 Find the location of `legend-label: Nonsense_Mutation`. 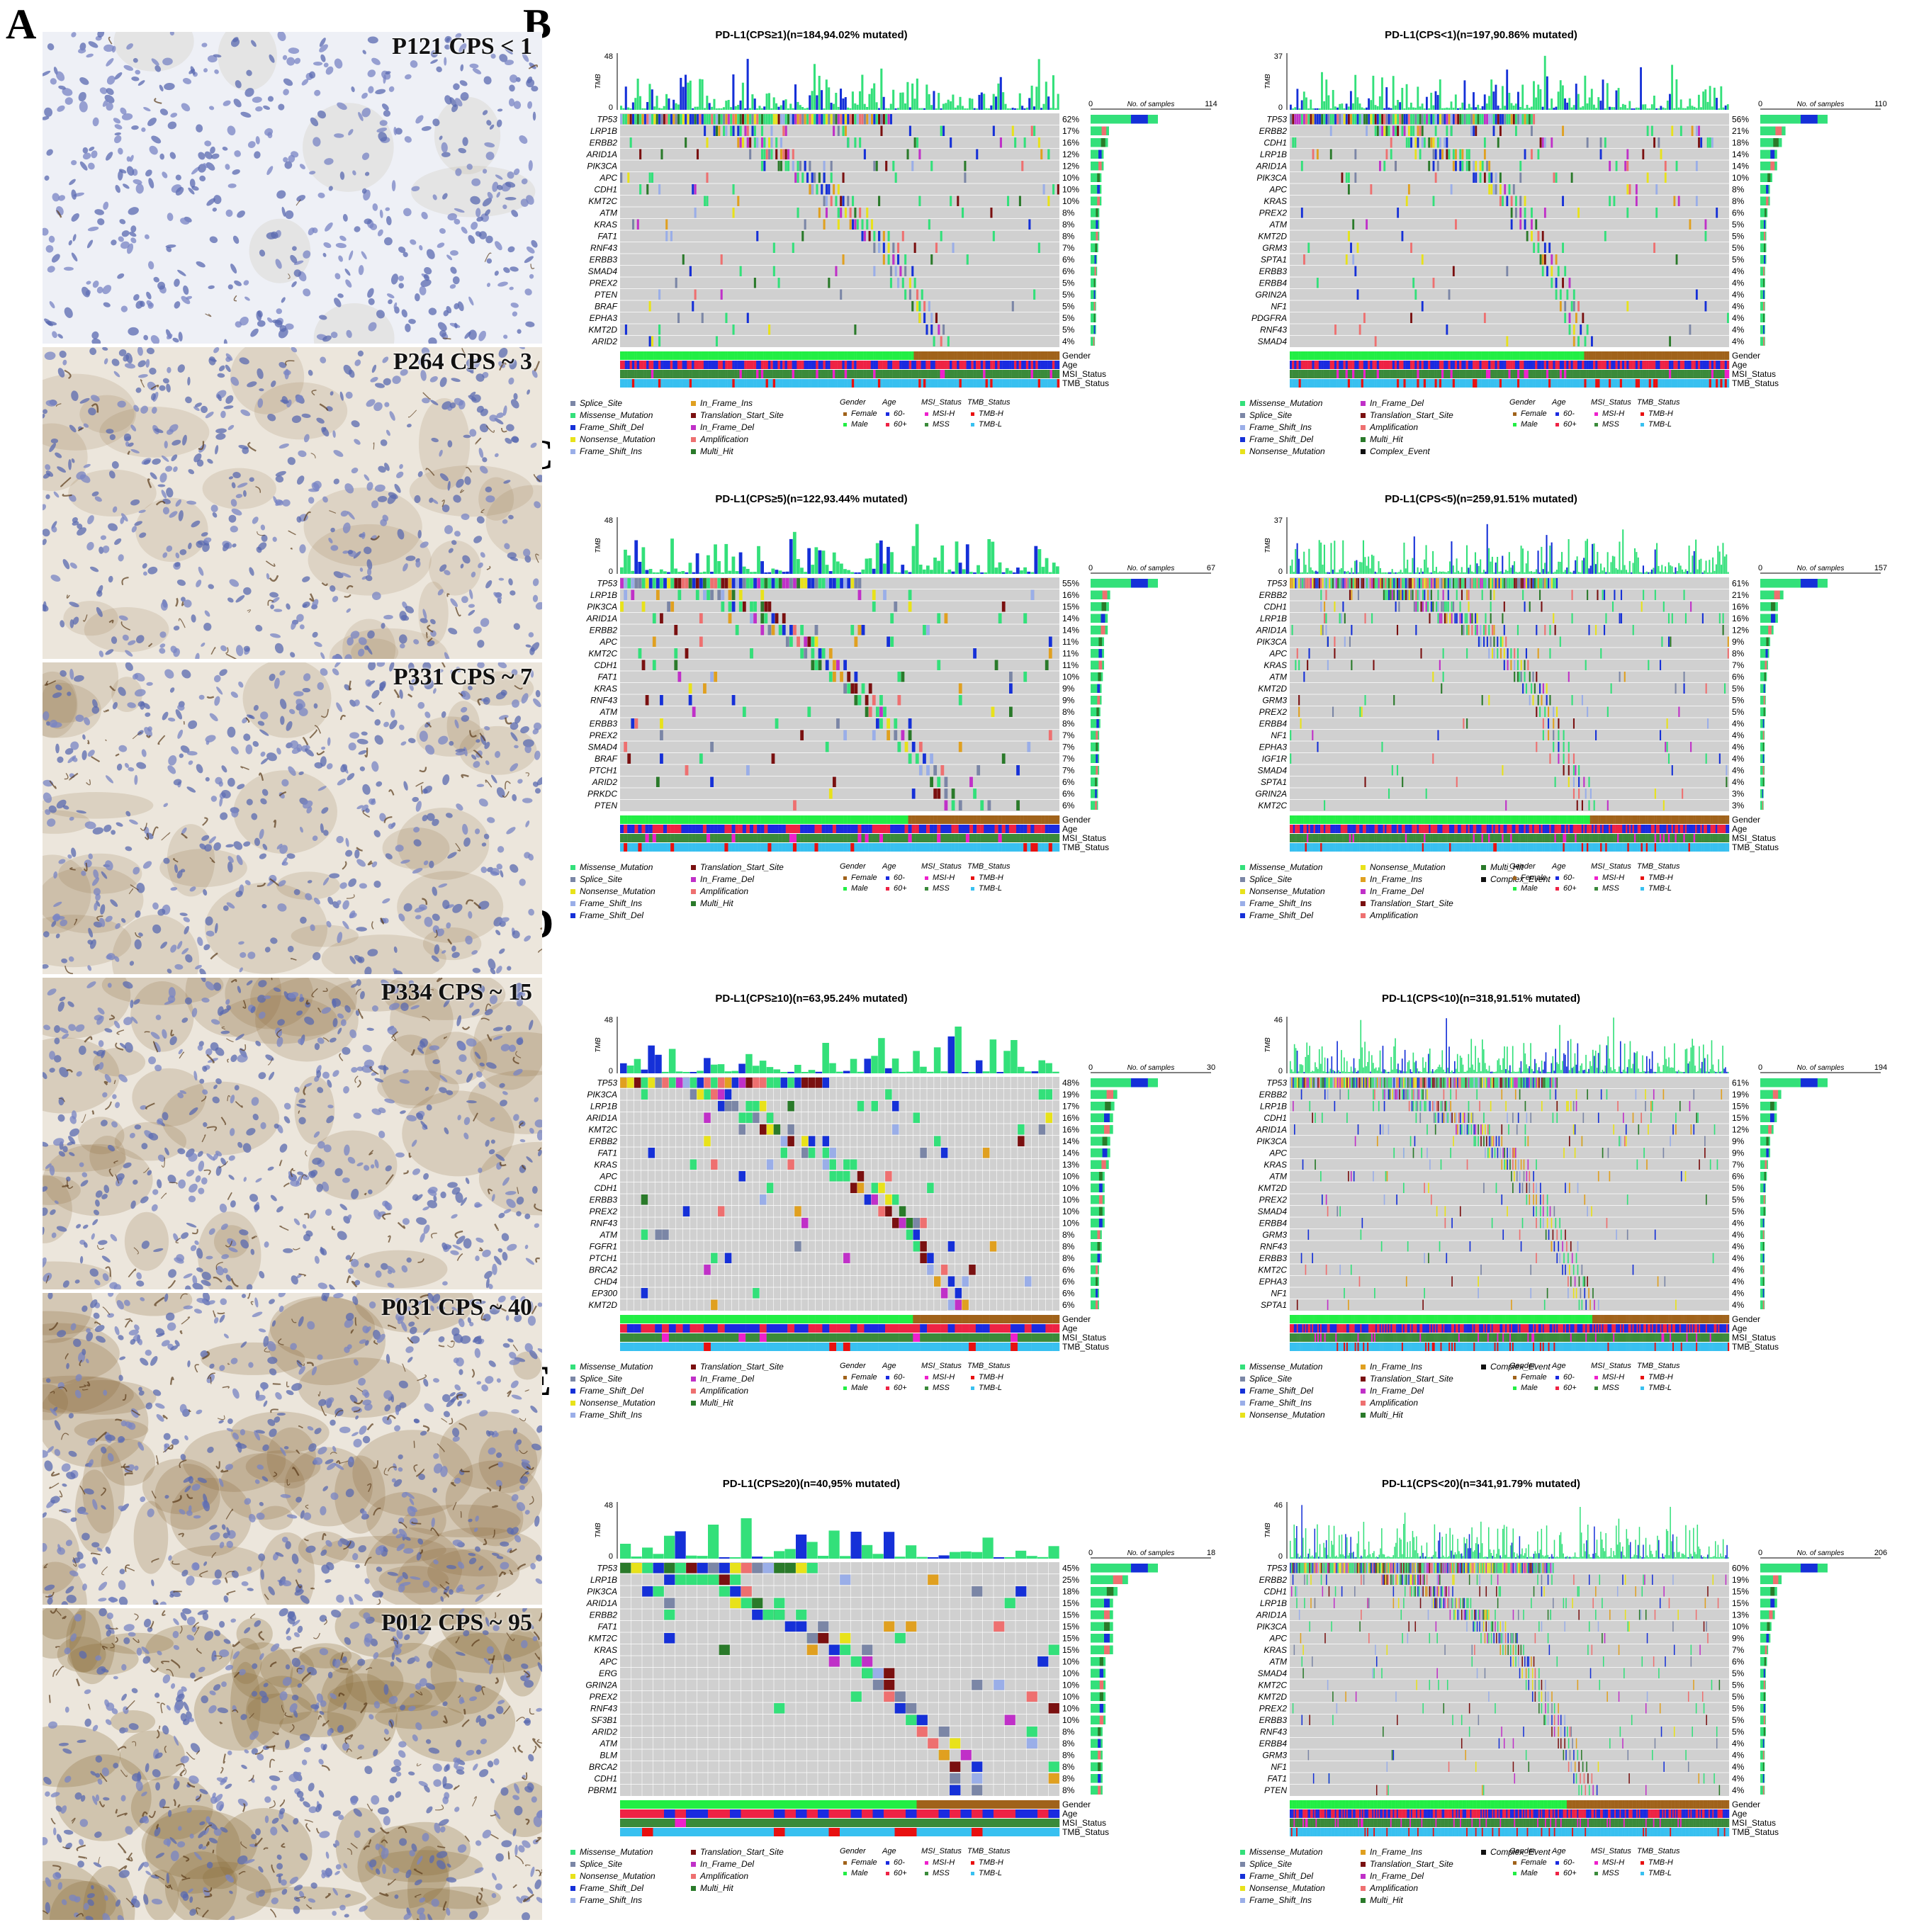

legend-label: Nonsense_Mutation is located at coordinates (617, 439).